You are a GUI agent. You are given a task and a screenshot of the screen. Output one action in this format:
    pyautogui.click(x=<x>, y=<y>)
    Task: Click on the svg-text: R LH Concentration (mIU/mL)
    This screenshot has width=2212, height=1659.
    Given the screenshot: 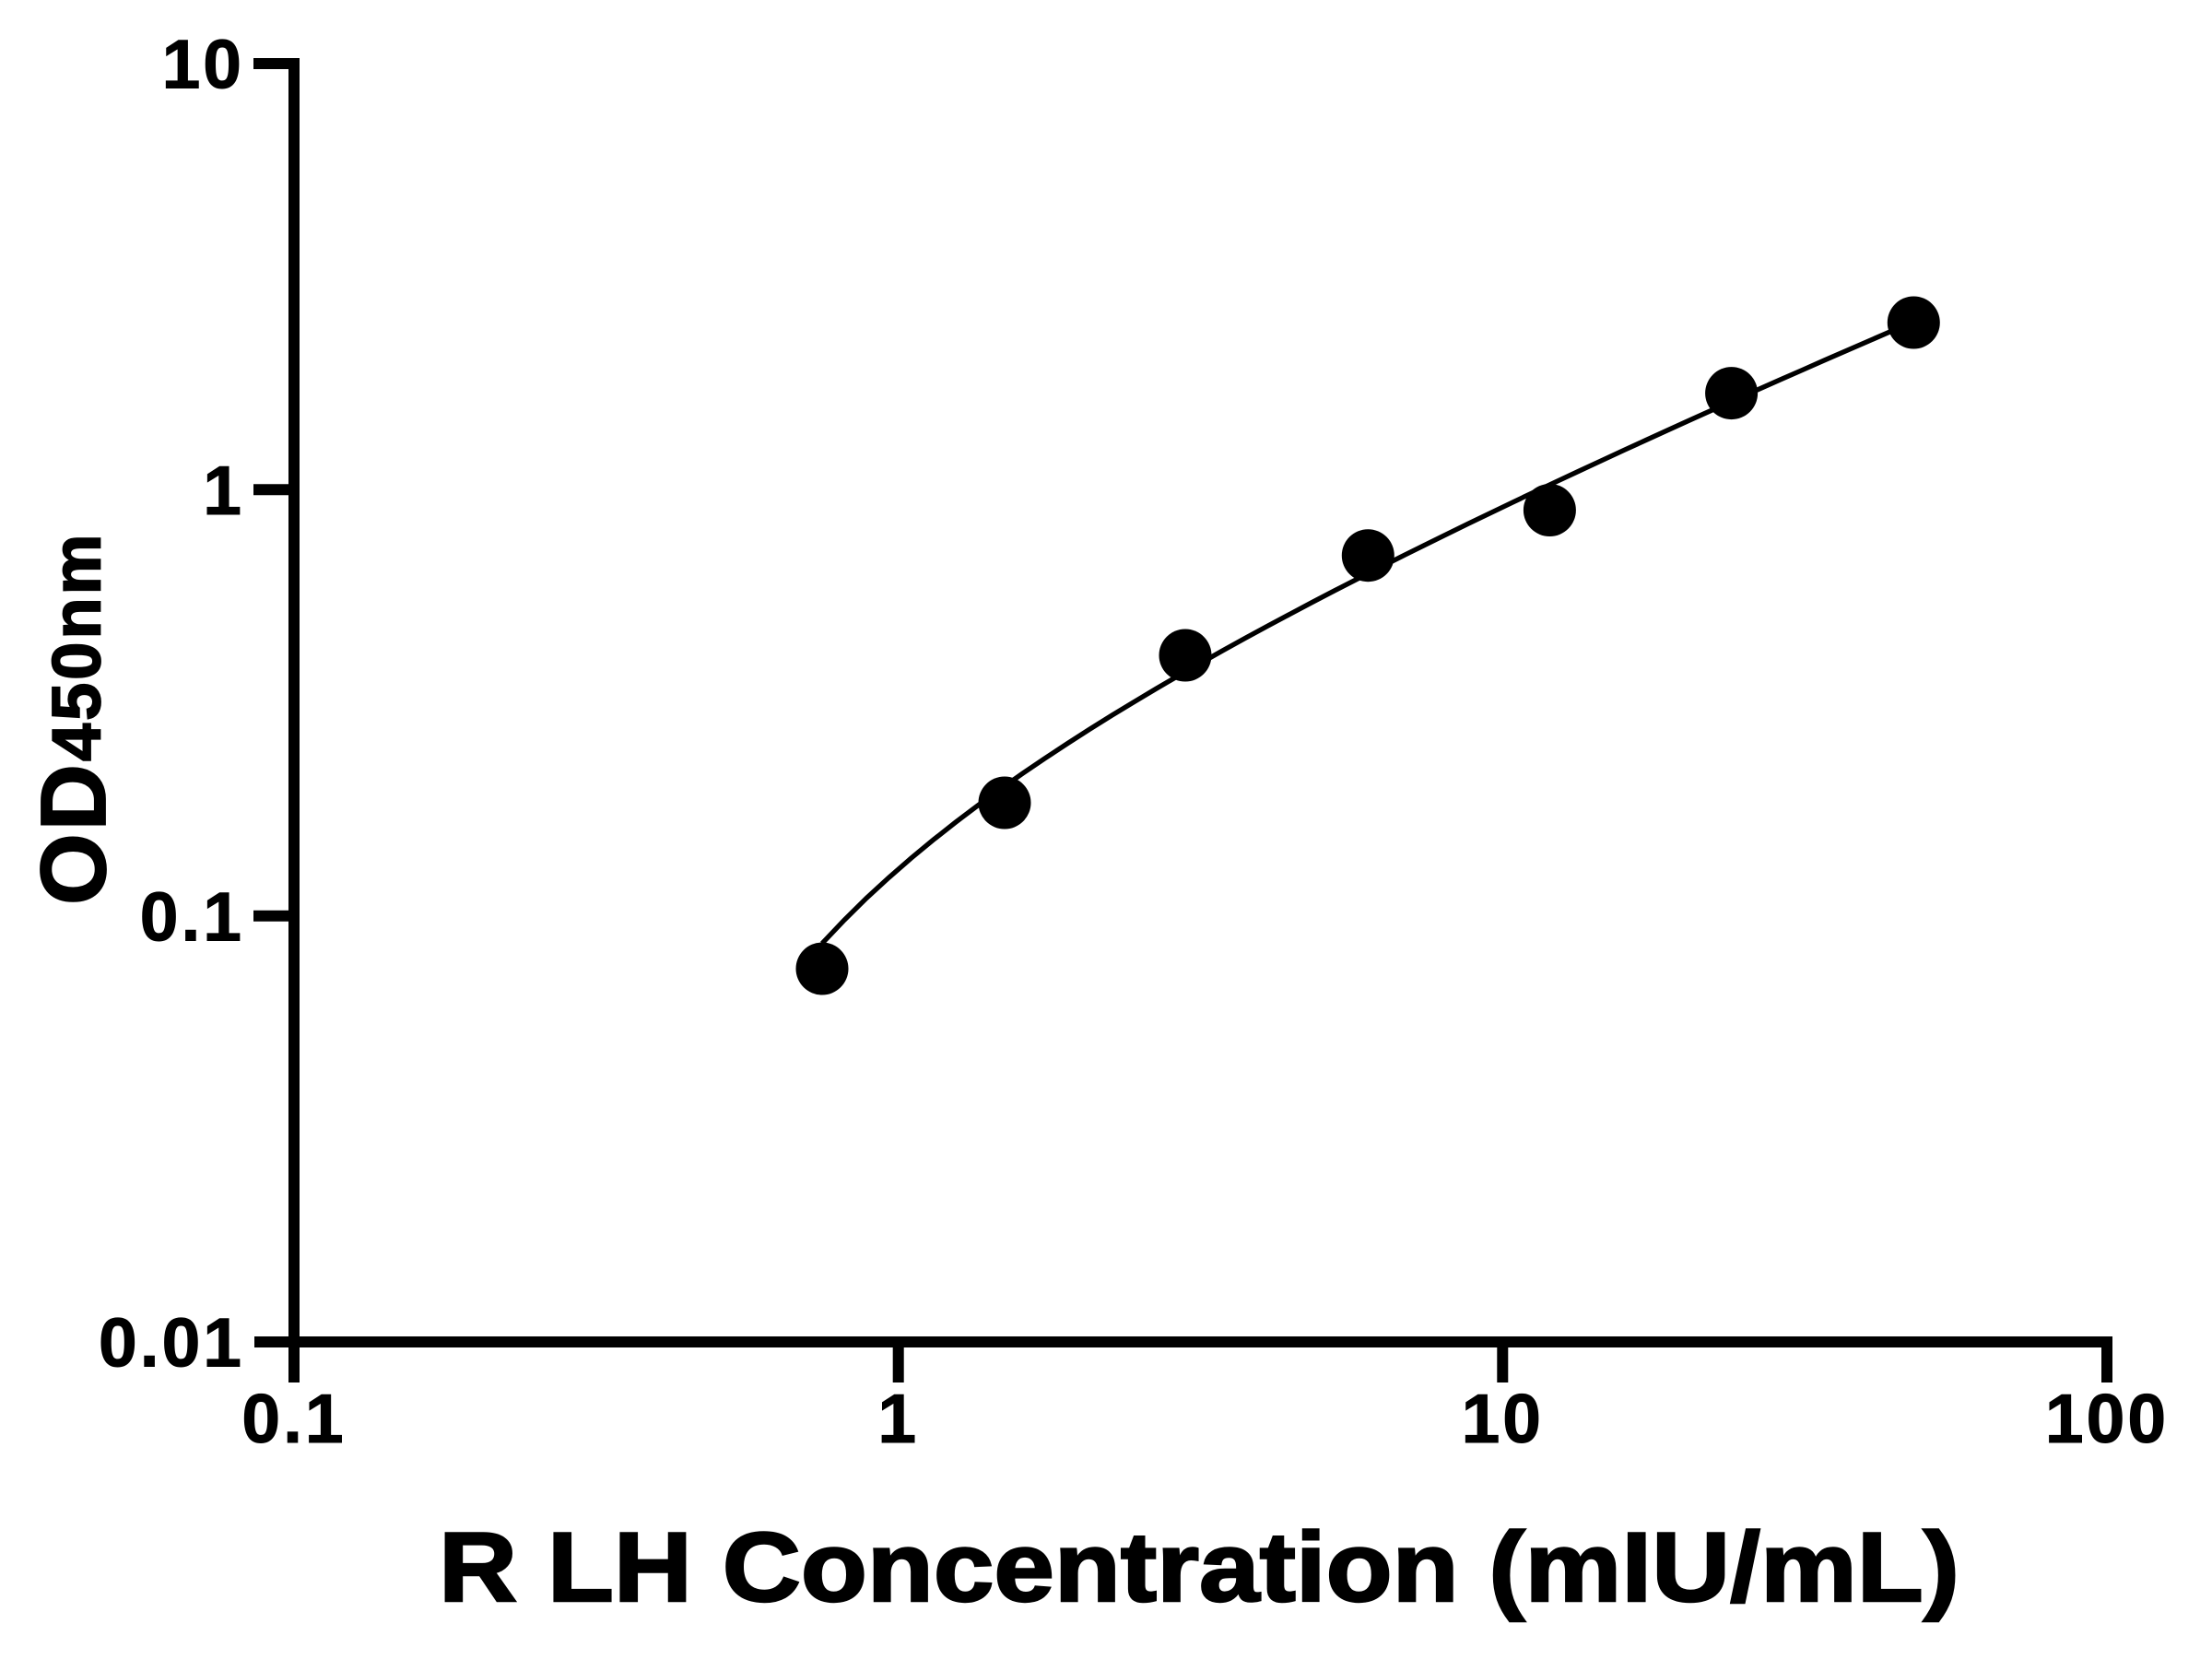 What is the action you would take?
    pyautogui.click(x=1199, y=1567)
    